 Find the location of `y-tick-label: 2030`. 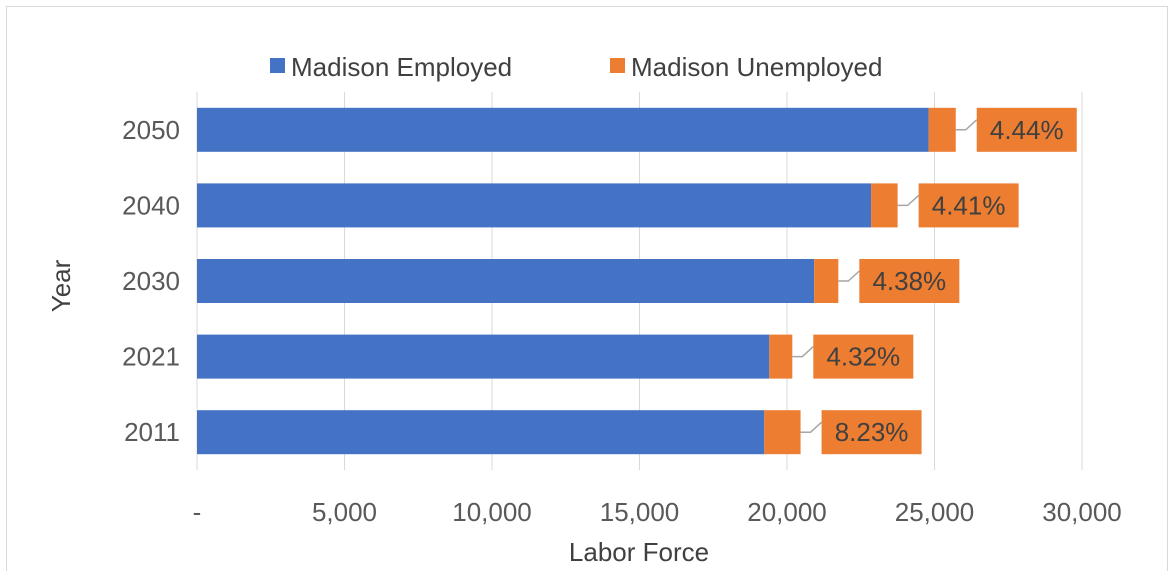

y-tick-label: 2030 is located at coordinates (151, 281).